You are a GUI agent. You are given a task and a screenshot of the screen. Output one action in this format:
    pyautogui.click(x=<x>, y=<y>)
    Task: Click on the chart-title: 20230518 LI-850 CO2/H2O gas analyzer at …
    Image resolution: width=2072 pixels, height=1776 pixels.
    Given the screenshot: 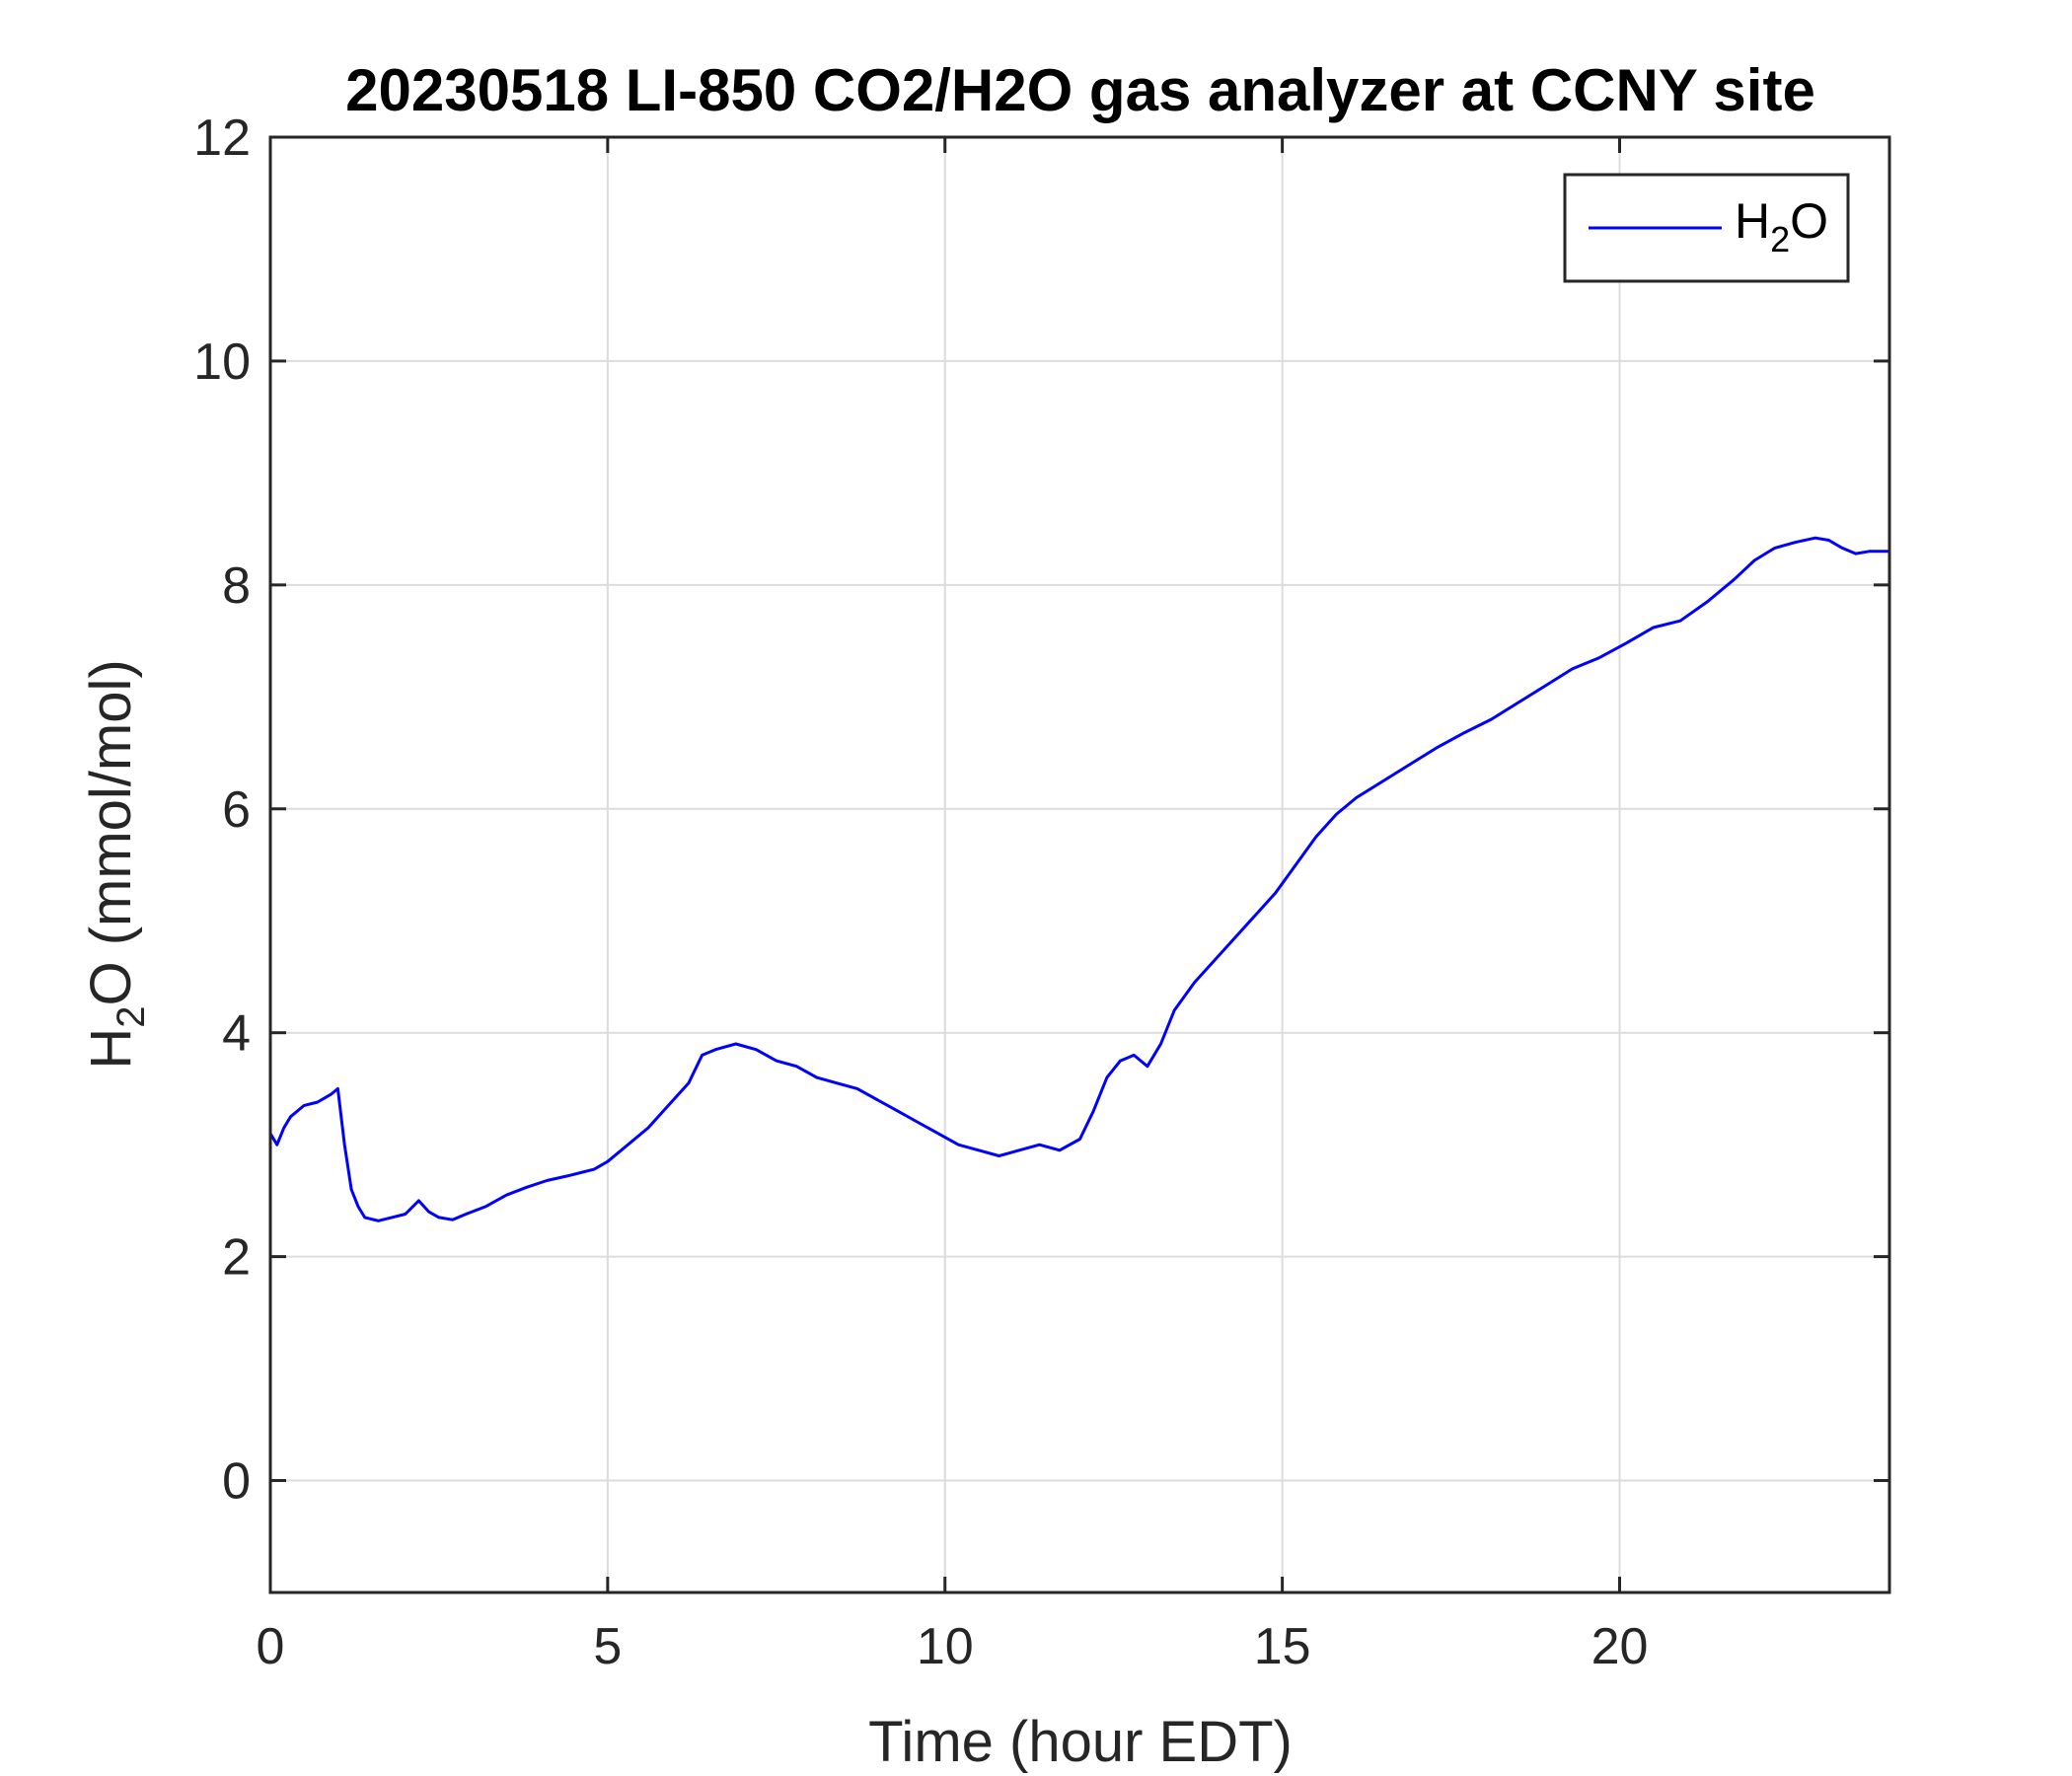 What is the action you would take?
    pyautogui.click(x=1080, y=90)
    